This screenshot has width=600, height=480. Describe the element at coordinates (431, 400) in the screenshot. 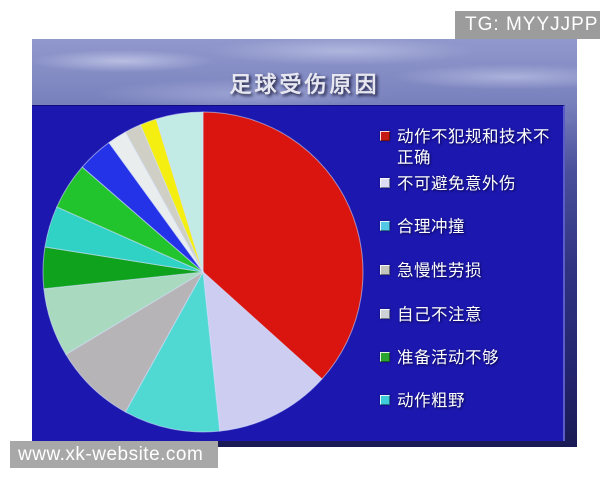

I see `legend-label: 动作粗野` at that location.